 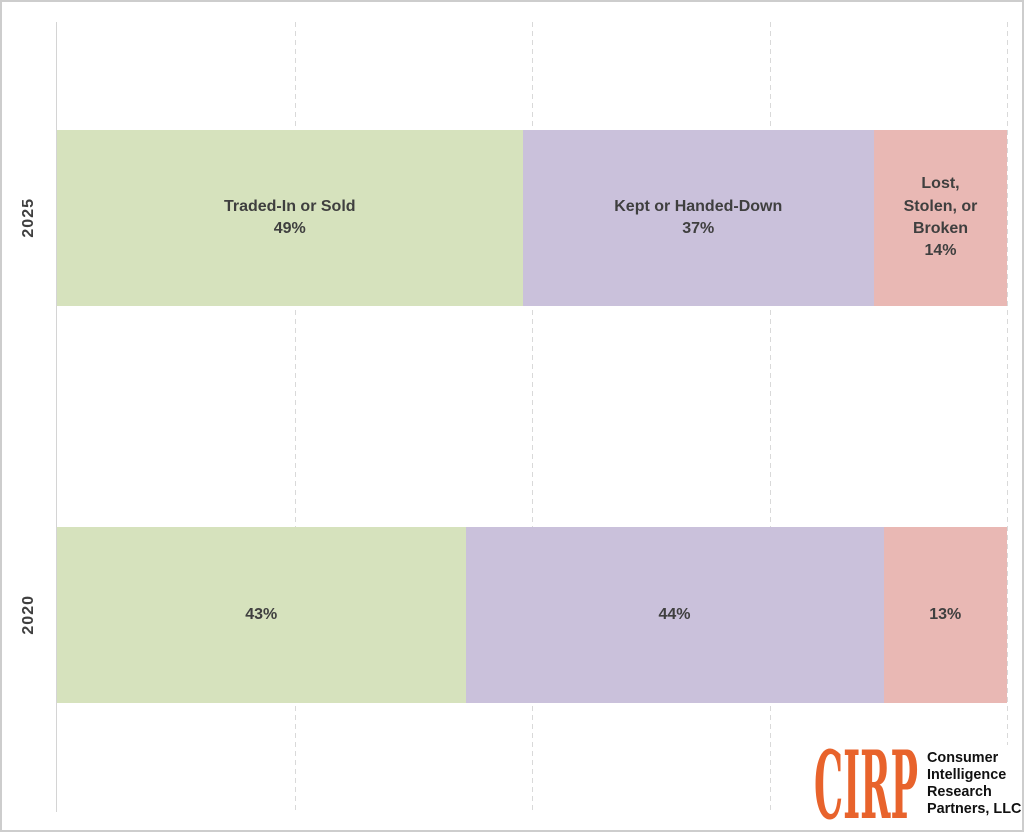 What do you see at coordinates (967, 775) in the screenshot?
I see `logo-name-line: Intelligence` at bounding box center [967, 775].